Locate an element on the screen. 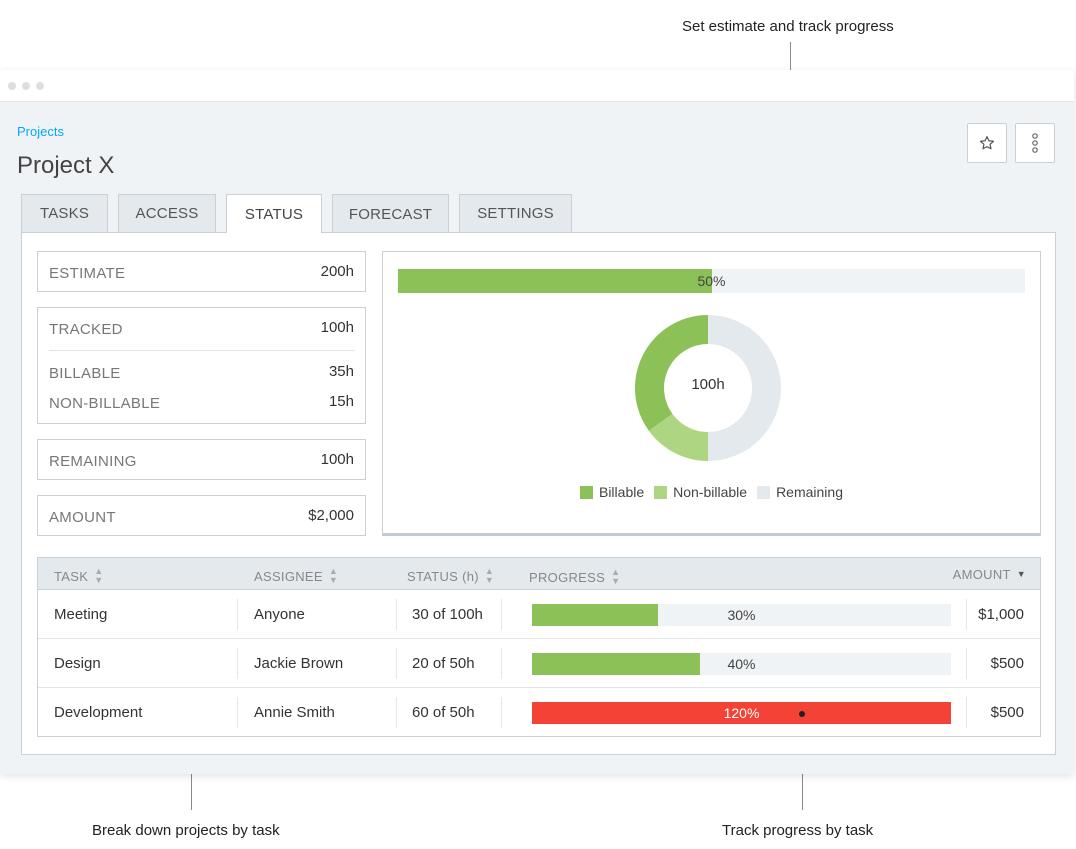  legend-label: Remaining is located at coordinates (809, 492).